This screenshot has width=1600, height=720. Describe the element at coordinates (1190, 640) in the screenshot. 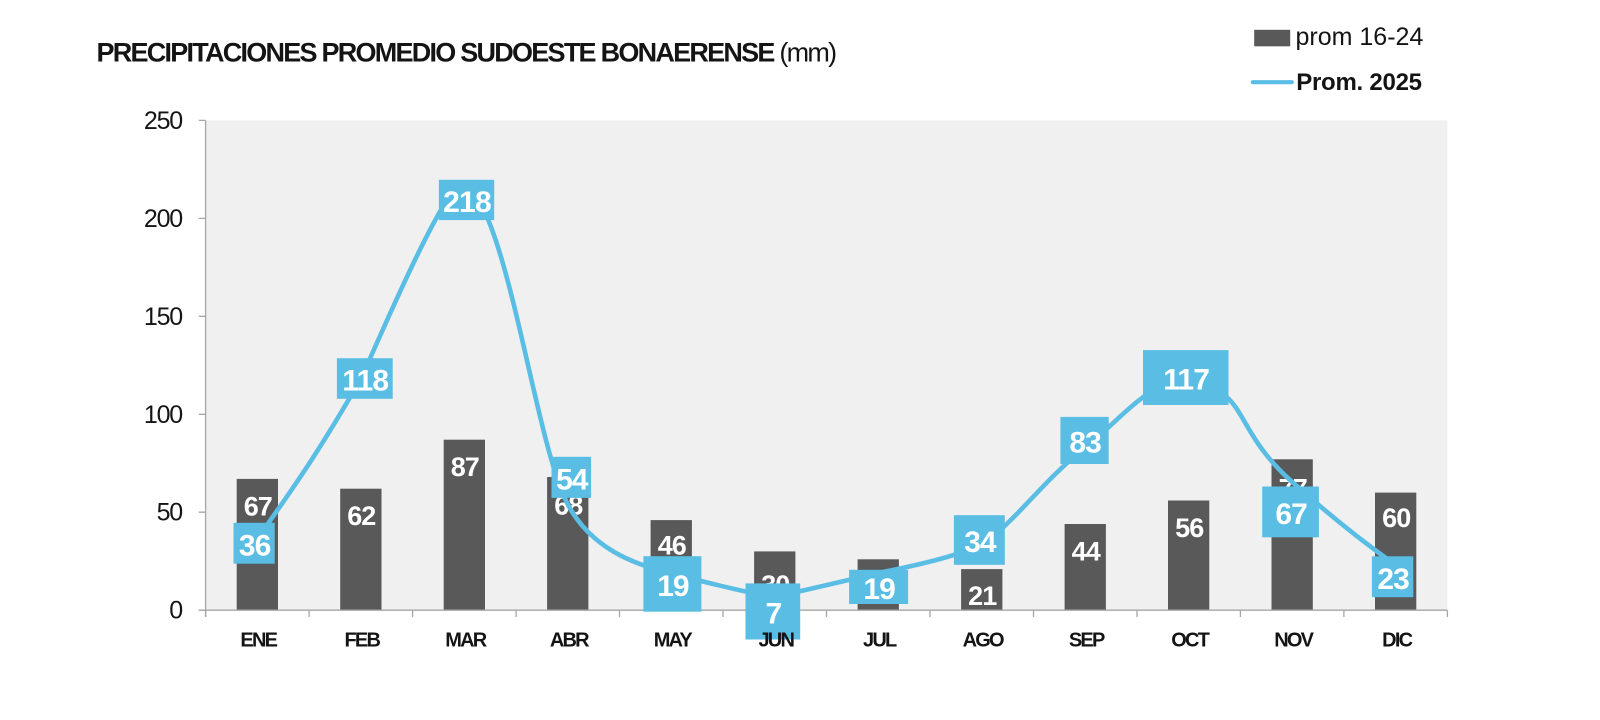

I see `svg-text: OCT` at that location.